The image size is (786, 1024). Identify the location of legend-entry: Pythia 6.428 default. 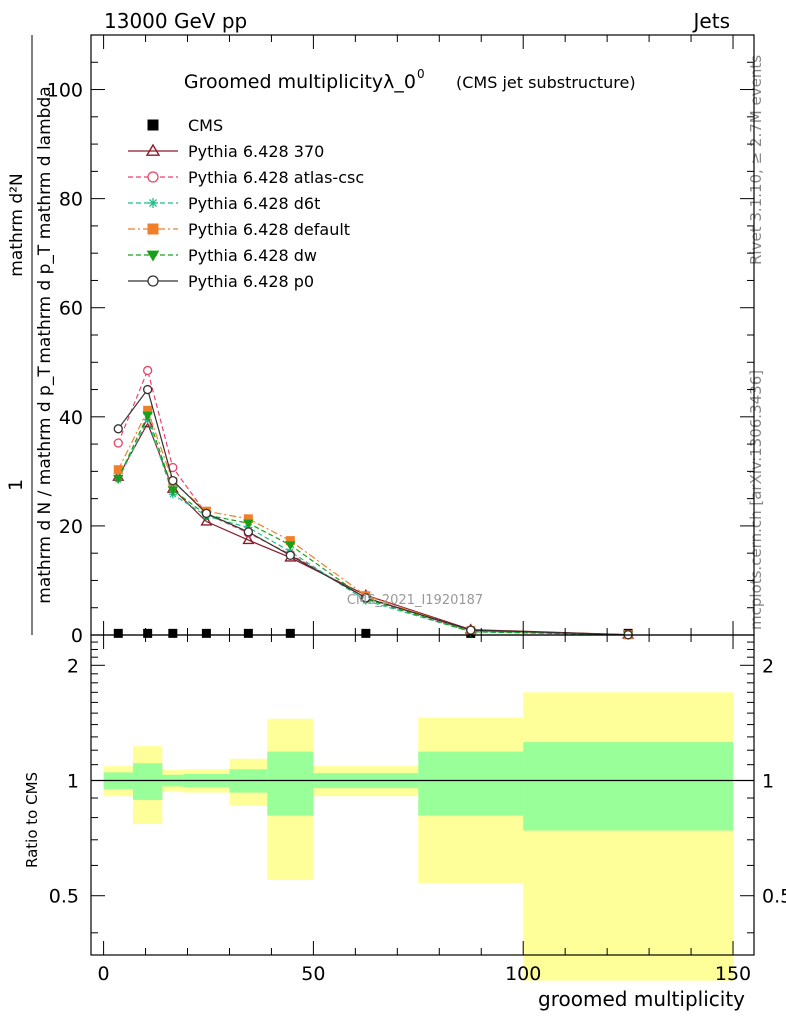
(239, 229).